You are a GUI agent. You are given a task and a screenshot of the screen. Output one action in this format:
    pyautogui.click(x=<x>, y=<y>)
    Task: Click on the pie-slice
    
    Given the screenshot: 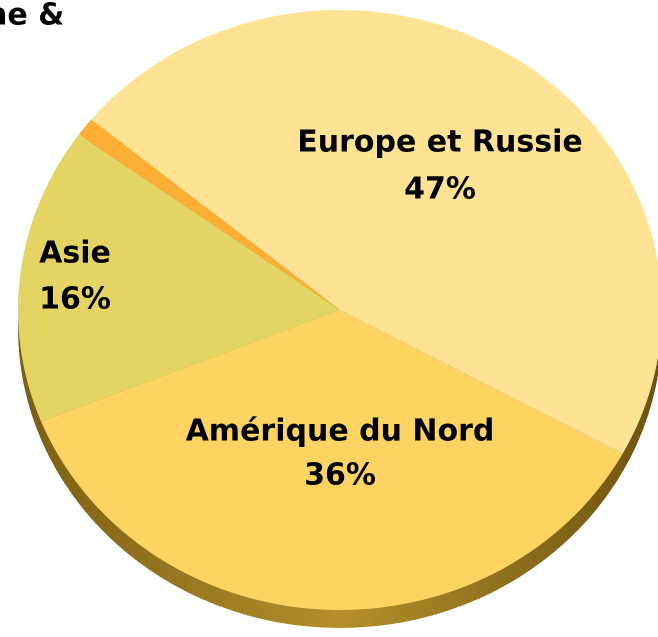 What is the action you would take?
    pyautogui.click(x=209, y=215)
    